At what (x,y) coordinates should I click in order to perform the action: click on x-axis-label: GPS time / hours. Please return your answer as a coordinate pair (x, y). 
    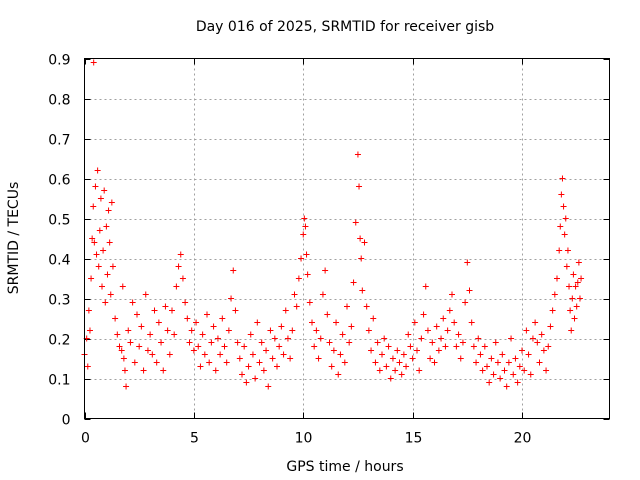
    Looking at the image, I should click on (344, 467).